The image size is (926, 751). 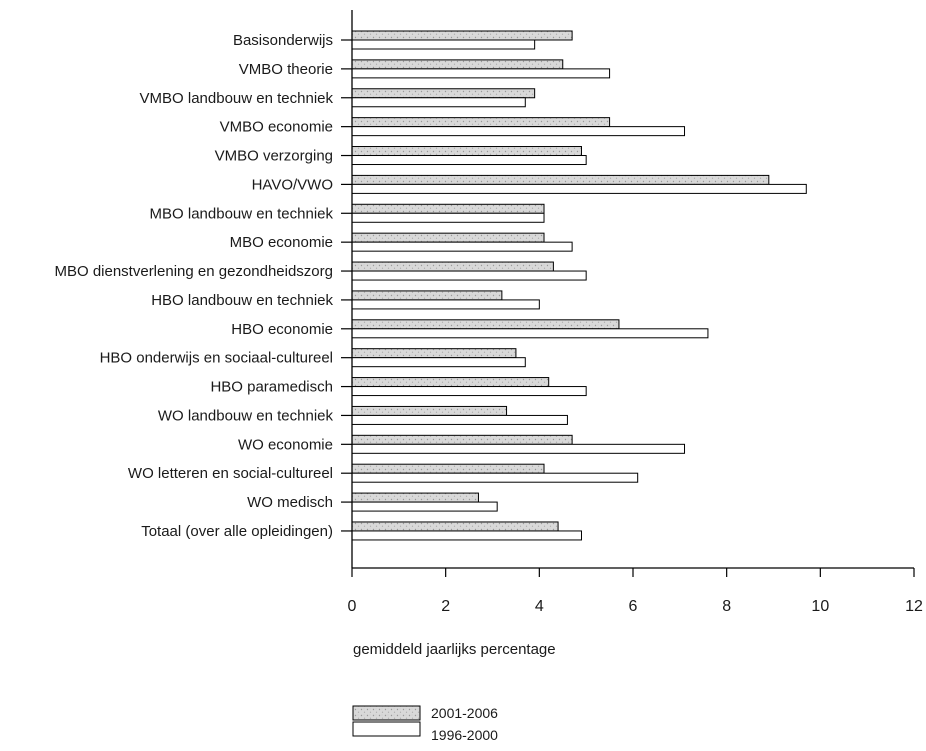 I want to click on bar-1996-2000-havo-vwo, so click(x=579, y=188).